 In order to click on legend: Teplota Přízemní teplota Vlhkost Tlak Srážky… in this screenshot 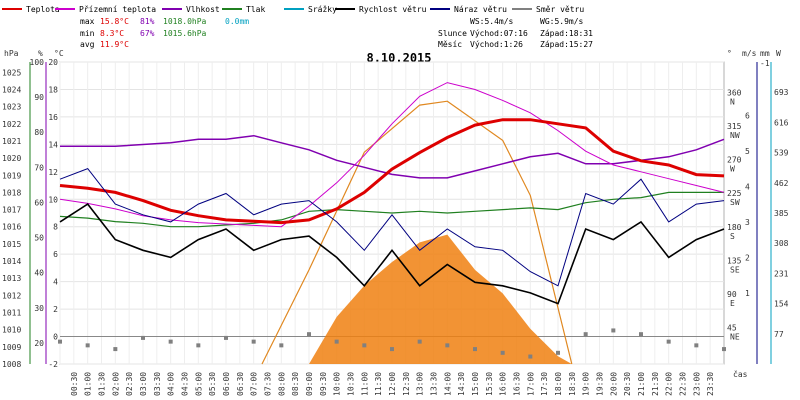, I will do `click(293, 9)`.